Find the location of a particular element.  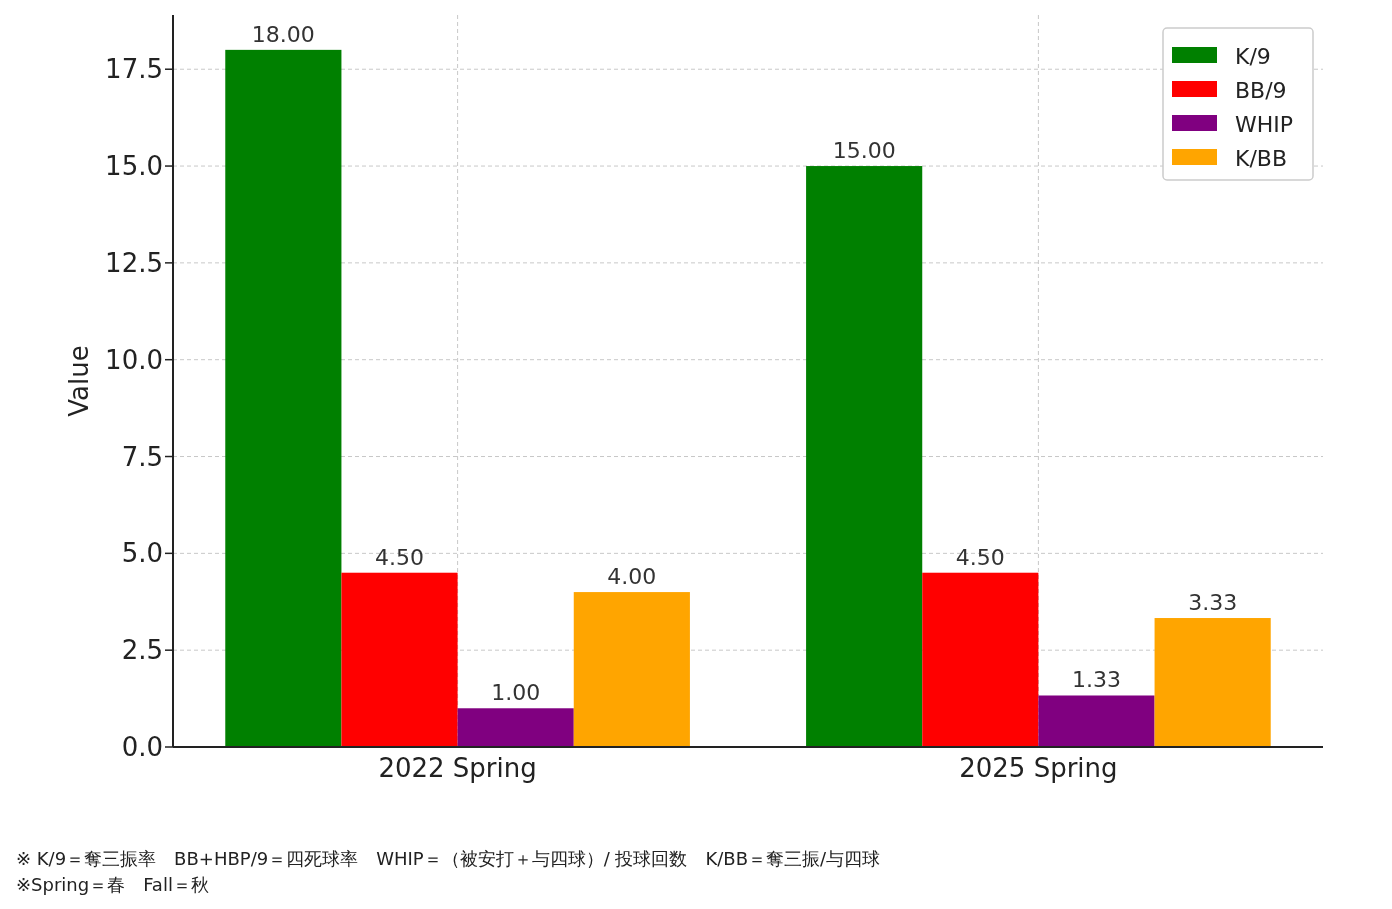

legend-label: BB/9 is located at coordinates (1261, 90).